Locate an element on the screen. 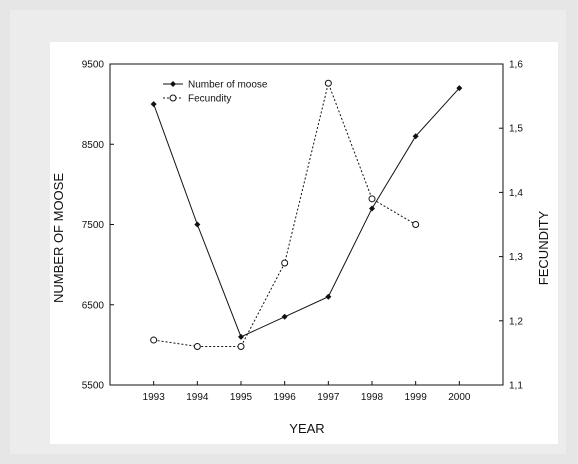 This screenshot has width=578, height=464. y-tick-label-right: 1,1 is located at coordinates (516, 386).